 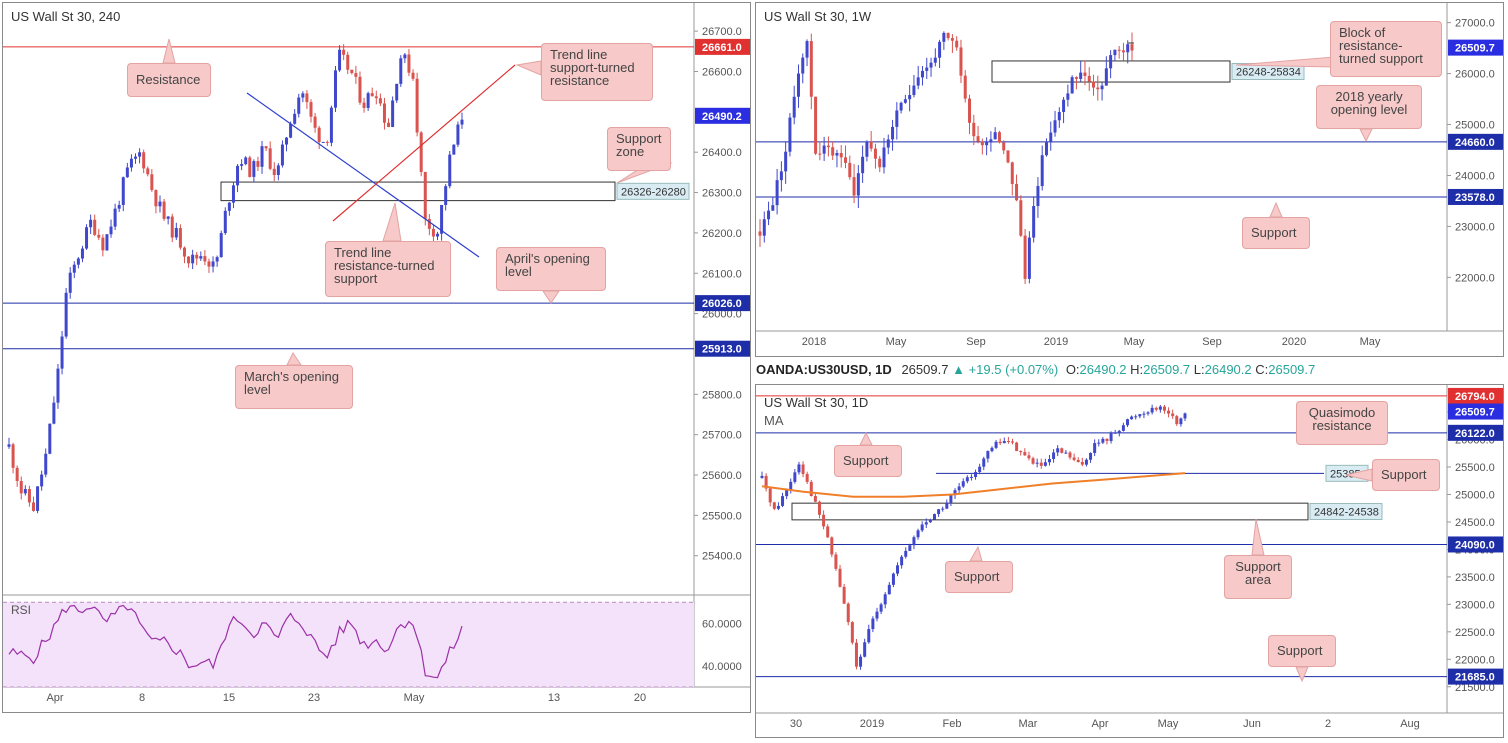 I want to click on d1-support-note-b: Support, so click(x=1406, y=475).